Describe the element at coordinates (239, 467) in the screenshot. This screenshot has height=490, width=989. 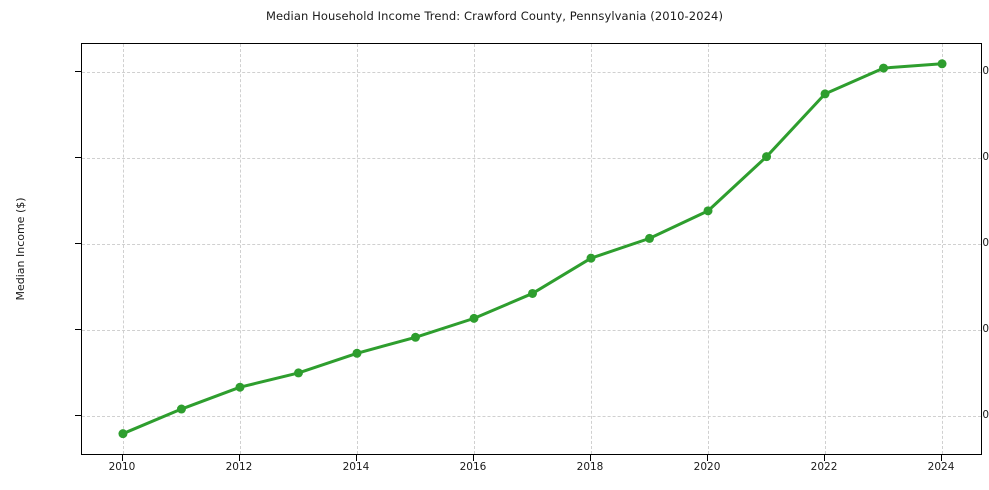
I see `x-tick-label: 2012` at that location.